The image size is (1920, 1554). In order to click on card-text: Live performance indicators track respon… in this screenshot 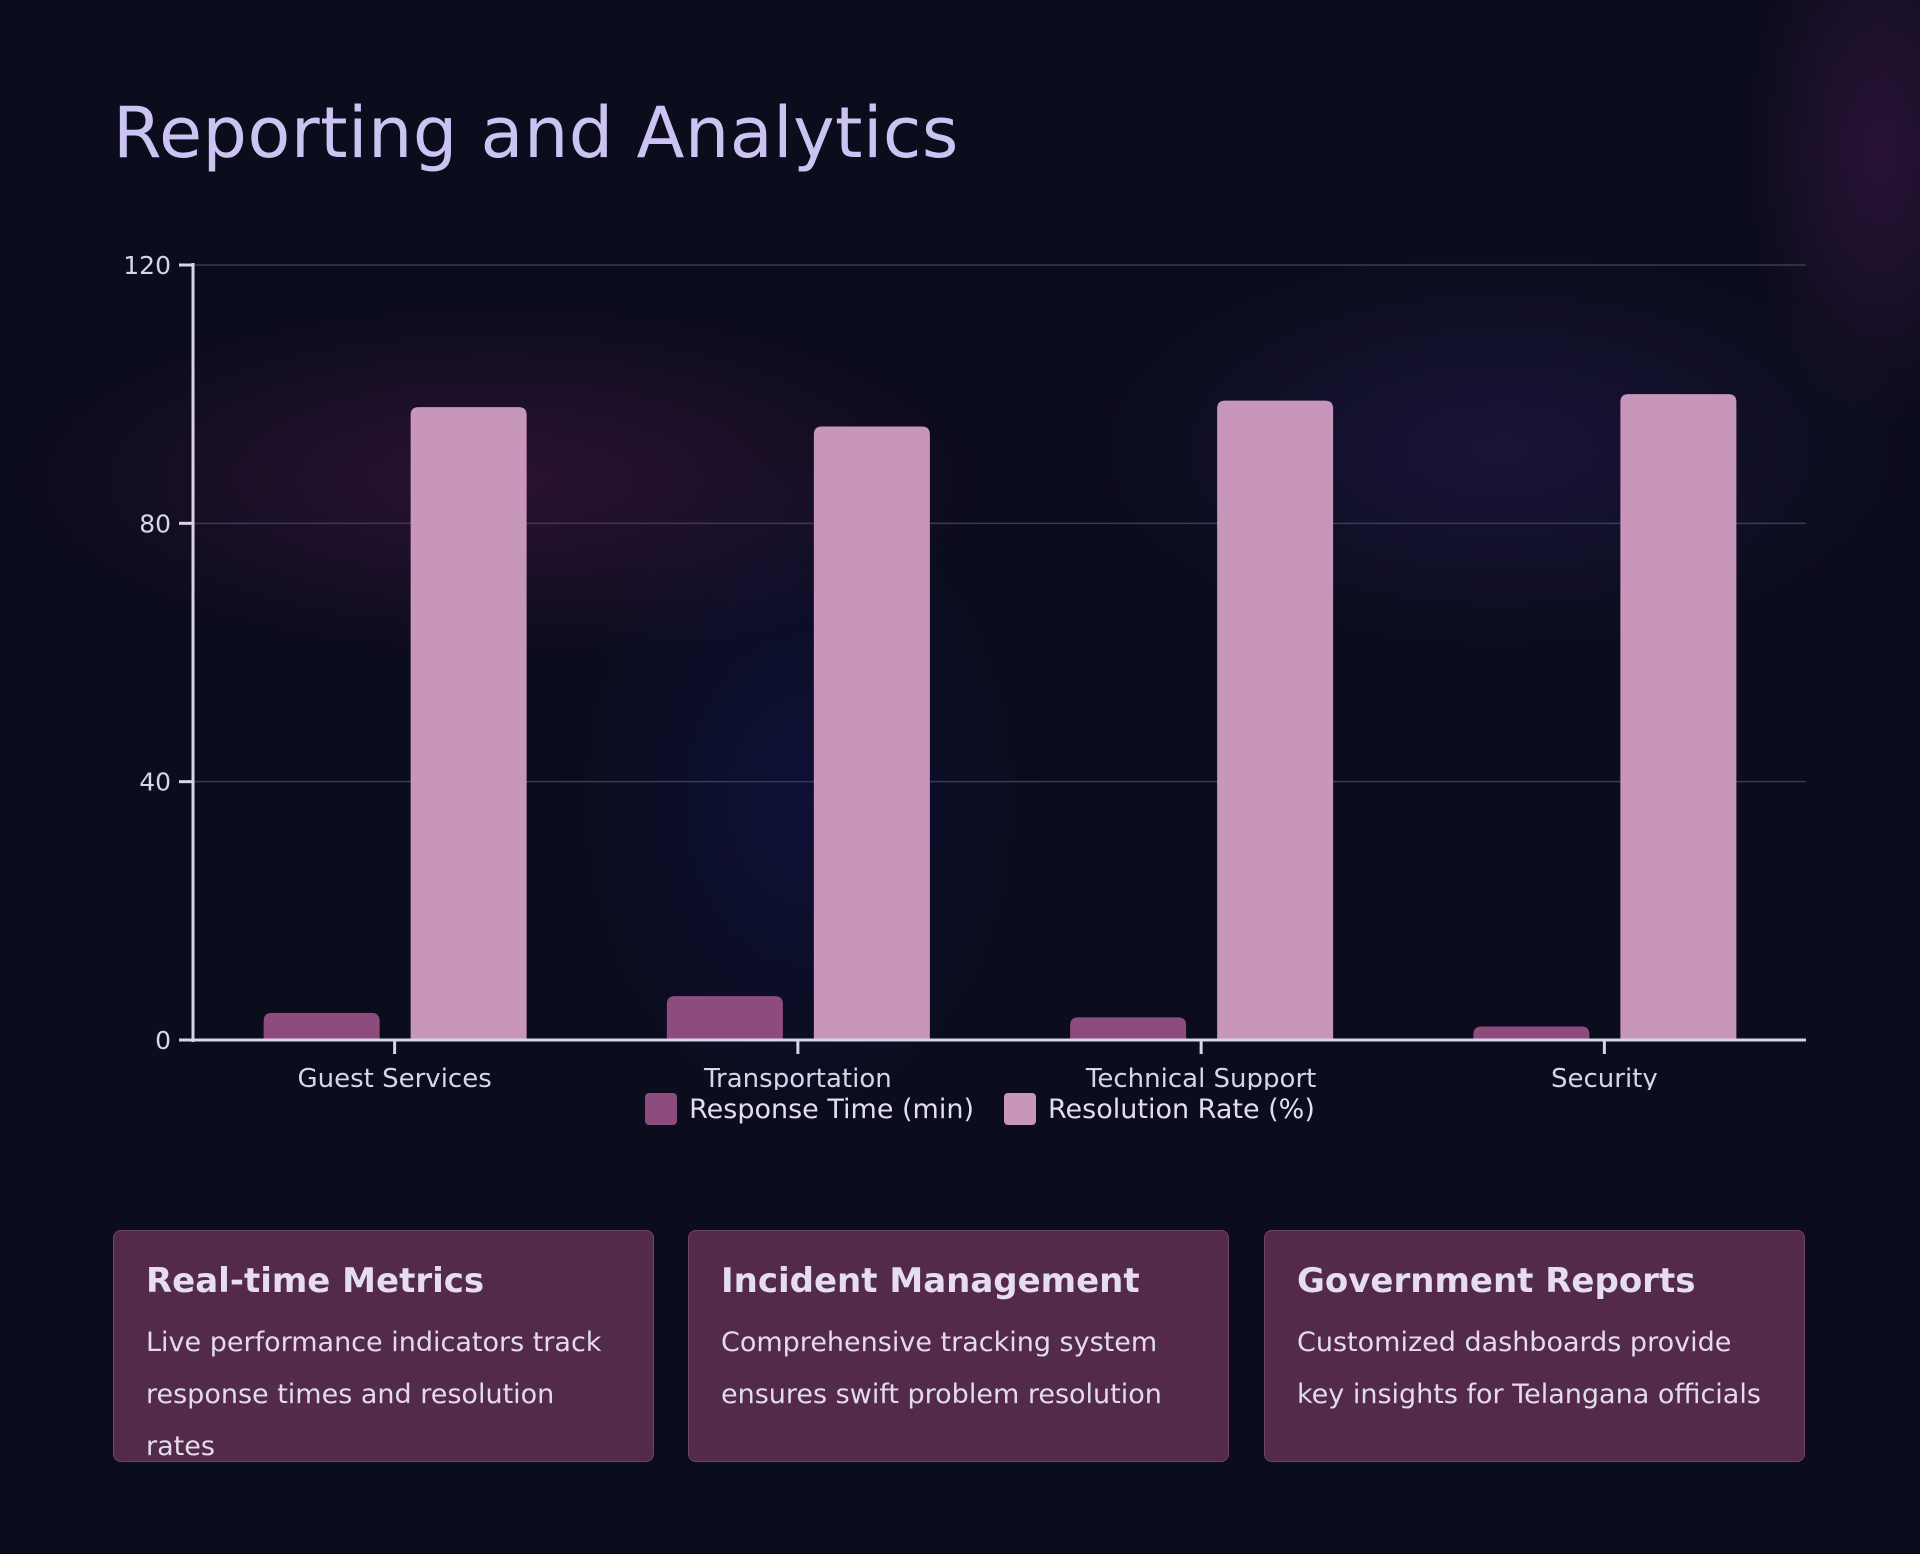, I will do `click(374, 1394)`.